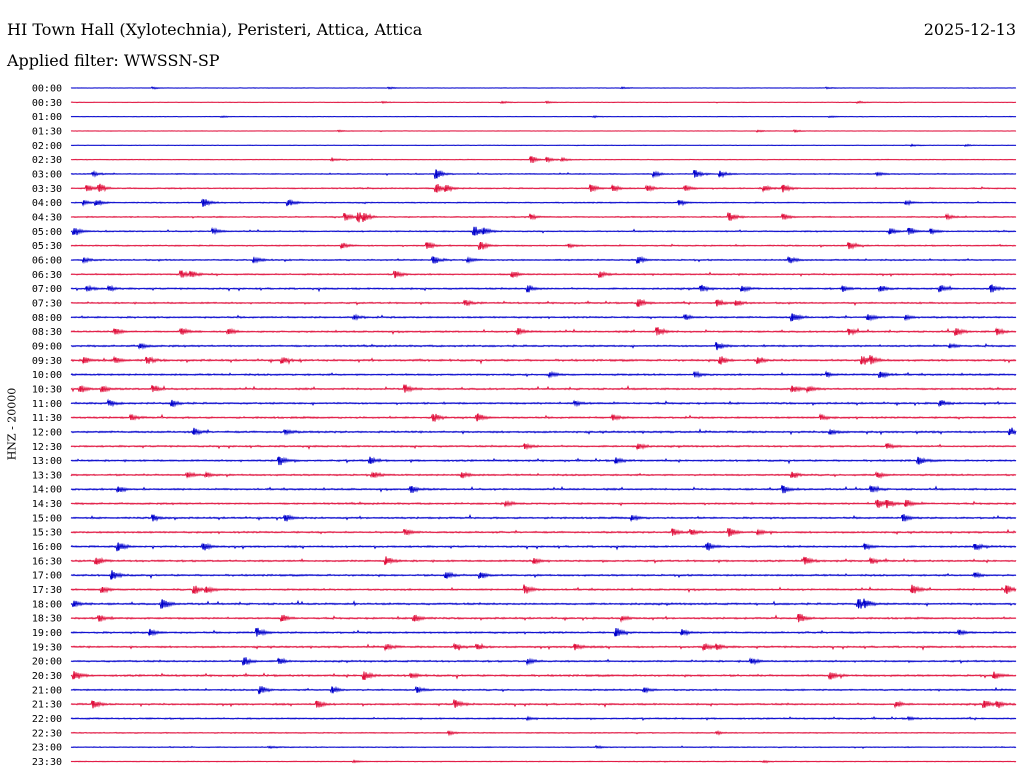 The height and width of the screenshot is (780, 1024). Describe the element at coordinates (47, 647) in the screenshot. I see `row-time-label: 19:30` at that location.